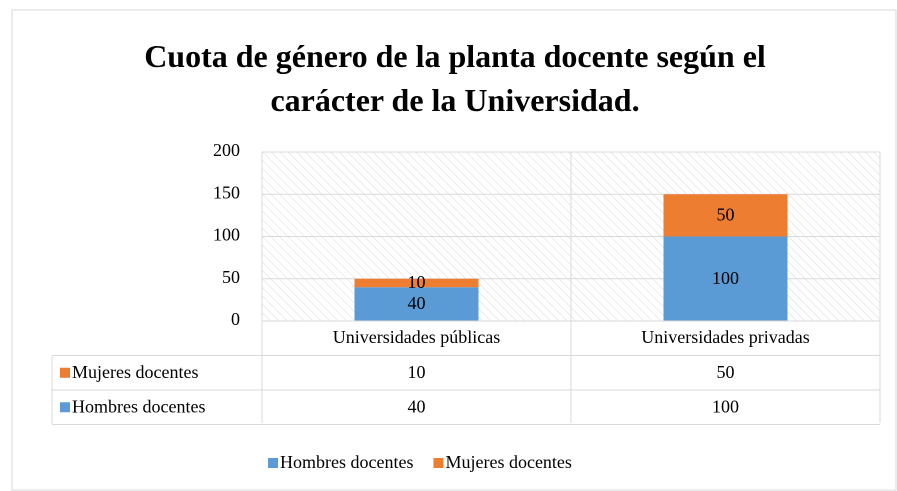 The image size is (897, 491). What do you see at coordinates (138, 406) in the screenshot?
I see `table-row-label: Hombres docentes` at bounding box center [138, 406].